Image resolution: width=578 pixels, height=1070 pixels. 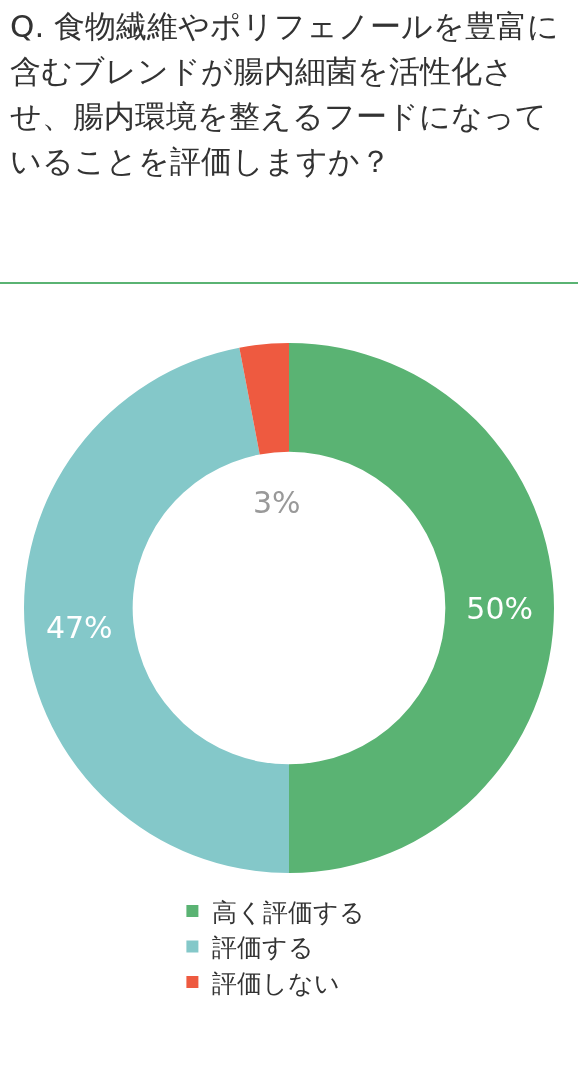 I want to click on legend-label: 評価しない, so click(x=276, y=983).